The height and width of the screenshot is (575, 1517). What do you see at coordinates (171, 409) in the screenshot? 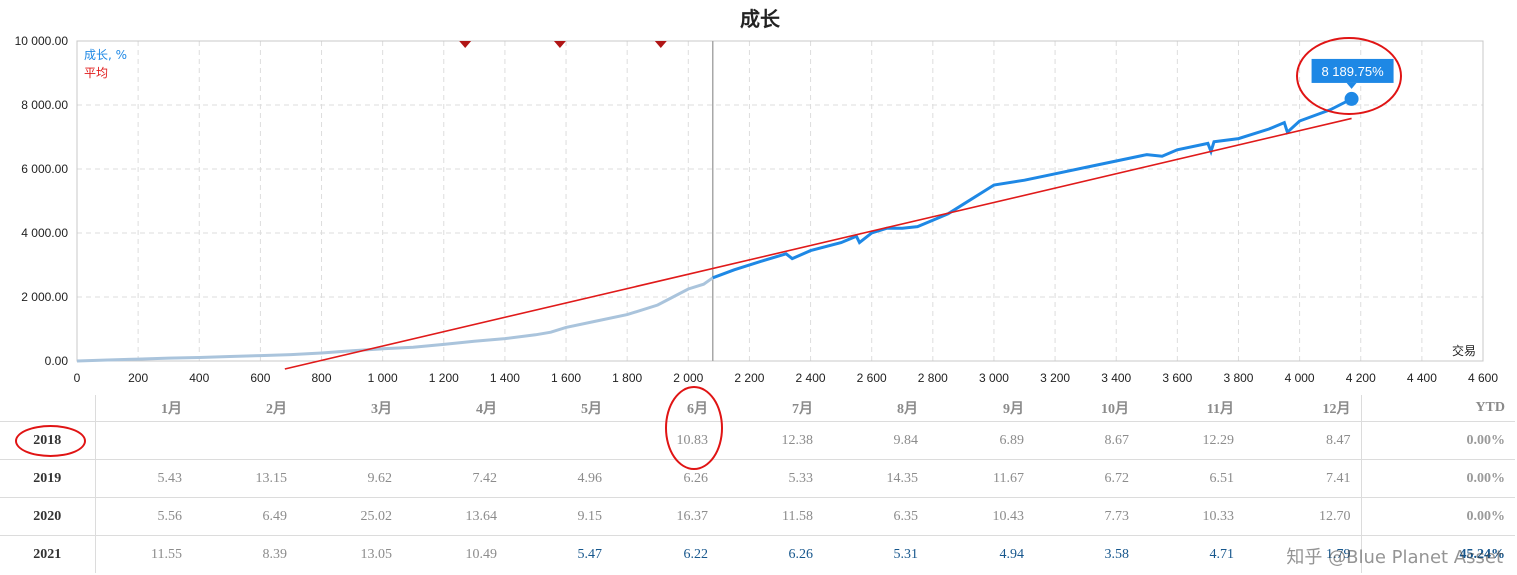
I see `header-month: 1月` at bounding box center [171, 409].